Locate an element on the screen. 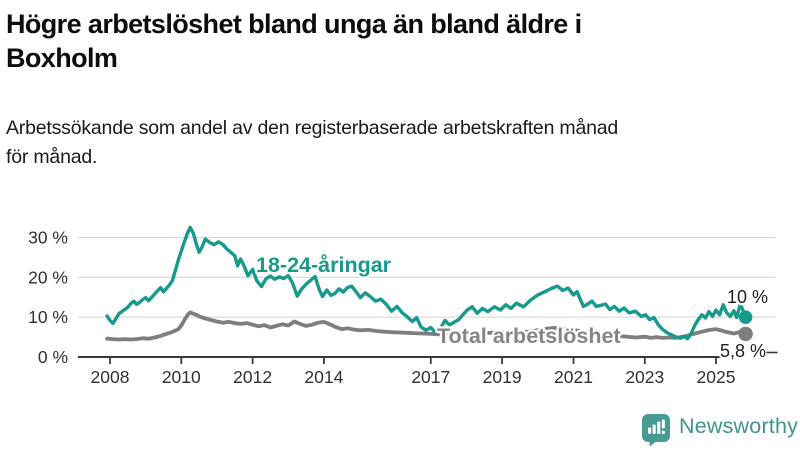 This screenshot has height=450, width=800. x-tick-label-2010: 2010 is located at coordinates (181, 377).